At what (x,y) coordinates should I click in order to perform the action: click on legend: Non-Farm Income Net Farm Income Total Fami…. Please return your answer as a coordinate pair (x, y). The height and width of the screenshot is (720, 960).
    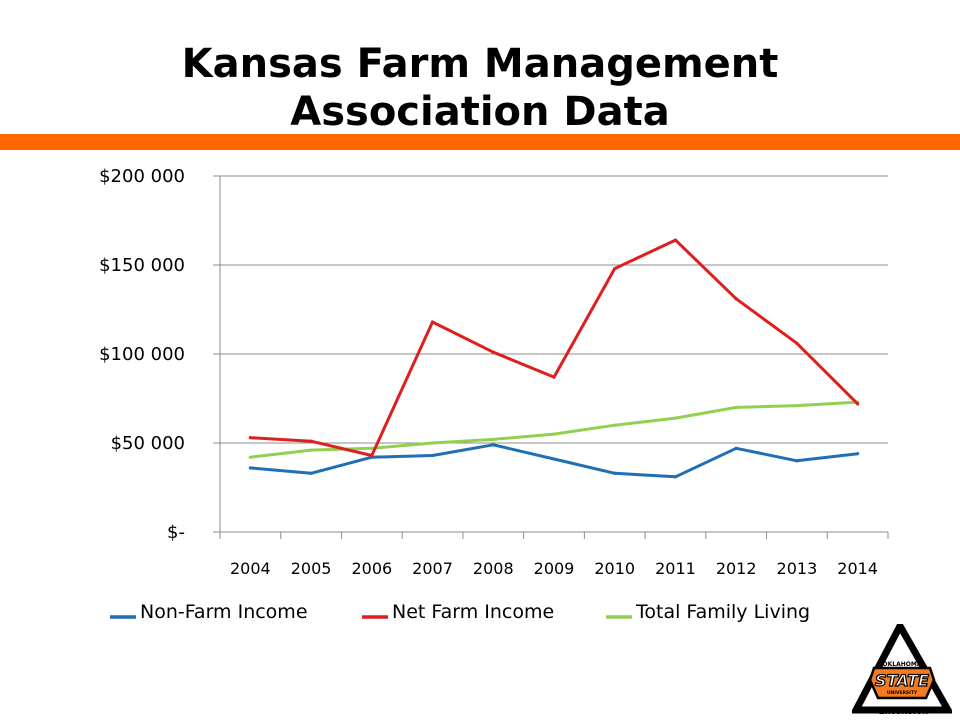
    Looking at the image, I should click on (460, 612).